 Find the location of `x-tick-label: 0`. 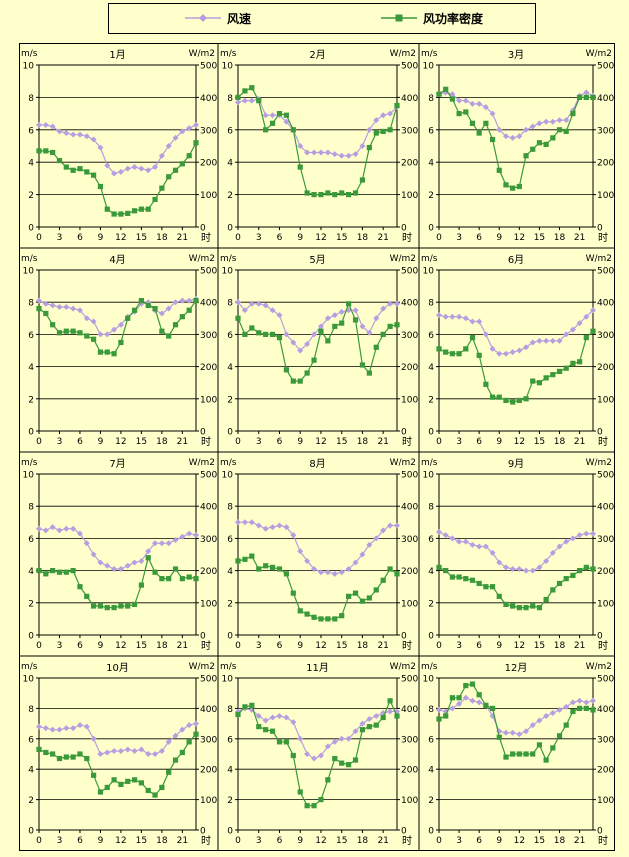

x-tick-label: 0 is located at coordinates (238, 238).